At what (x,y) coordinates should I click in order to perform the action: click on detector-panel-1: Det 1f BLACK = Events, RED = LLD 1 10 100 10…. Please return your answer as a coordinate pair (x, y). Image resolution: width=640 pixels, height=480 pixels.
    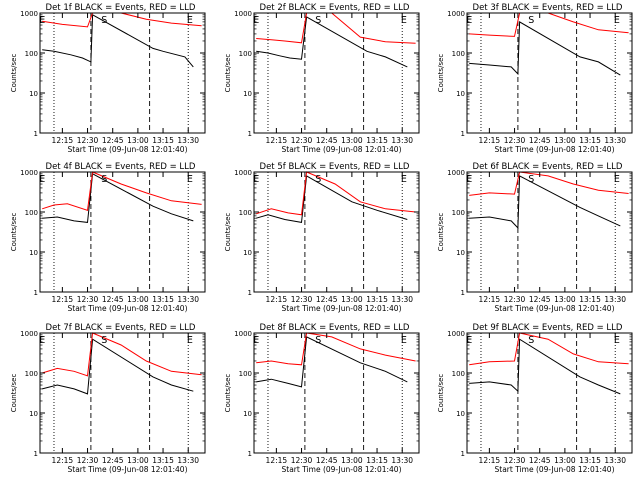
    Looking at the image, I should click on (108, 78).